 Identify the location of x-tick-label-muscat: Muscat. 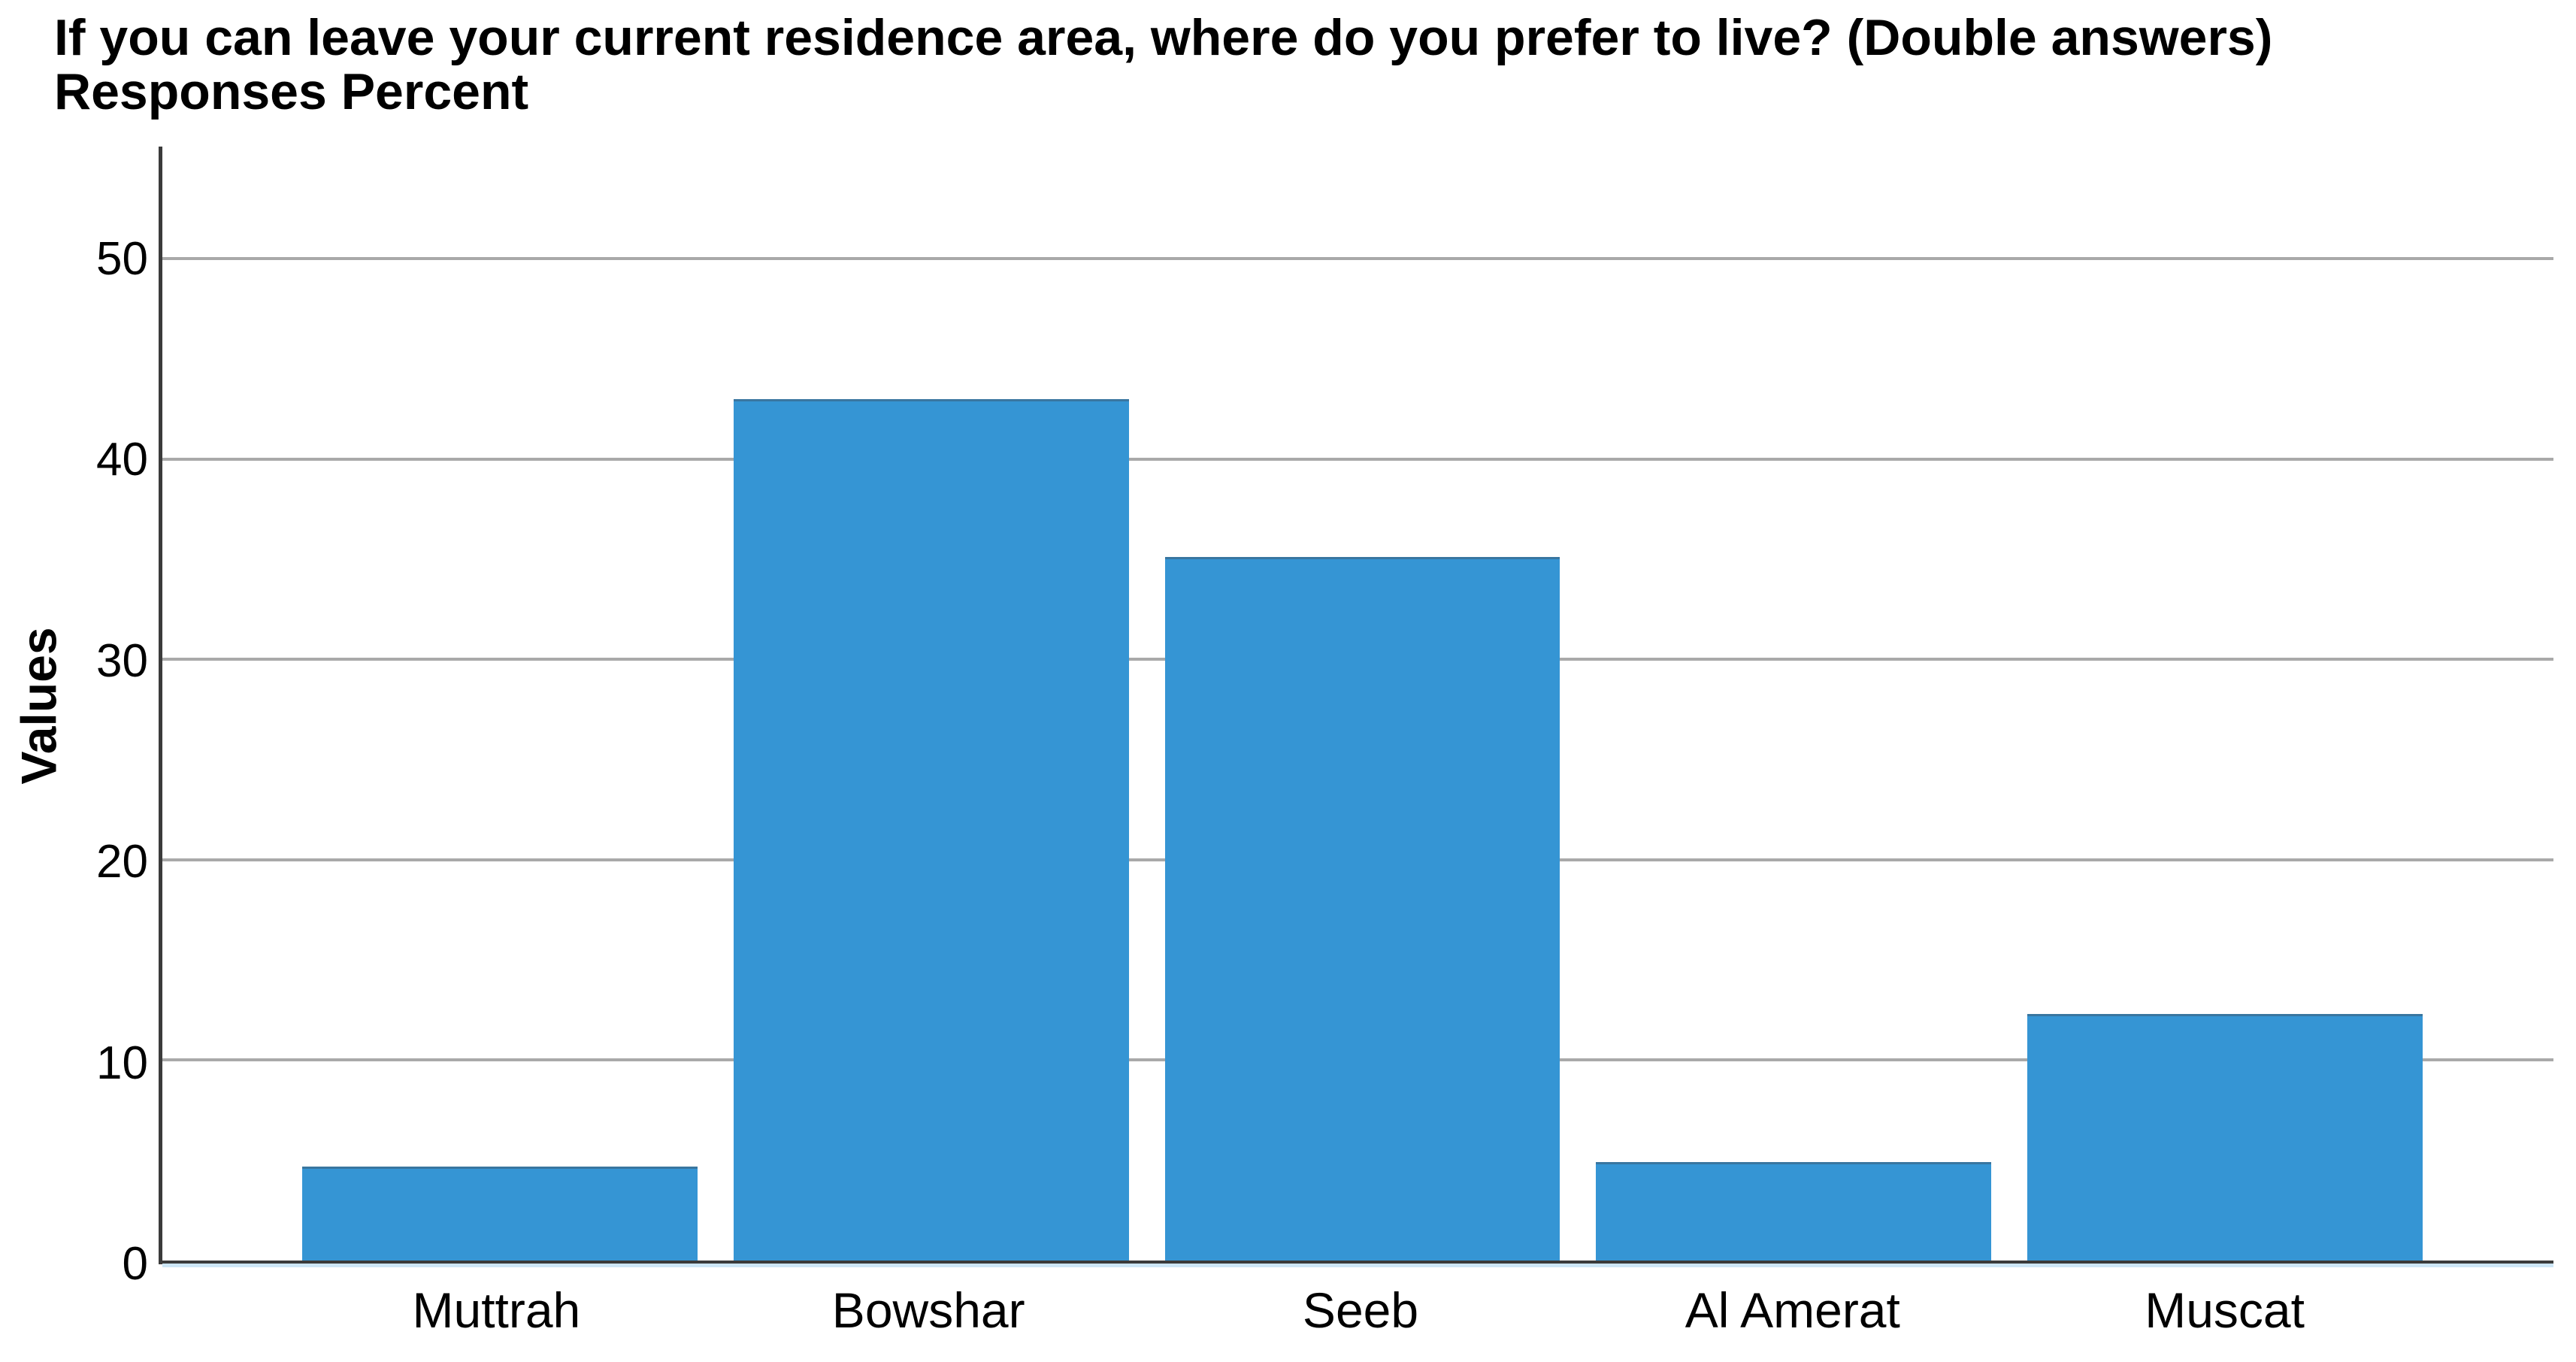
(2225, 1310).